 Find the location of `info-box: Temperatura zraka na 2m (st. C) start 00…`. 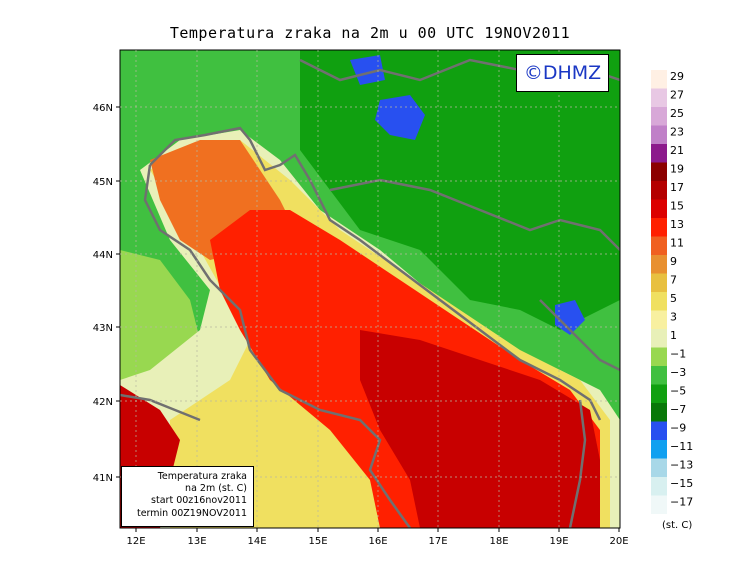

info-box: Temperatura zraka na 2m (st. C) start 00… is located at coordinates (187, 496).